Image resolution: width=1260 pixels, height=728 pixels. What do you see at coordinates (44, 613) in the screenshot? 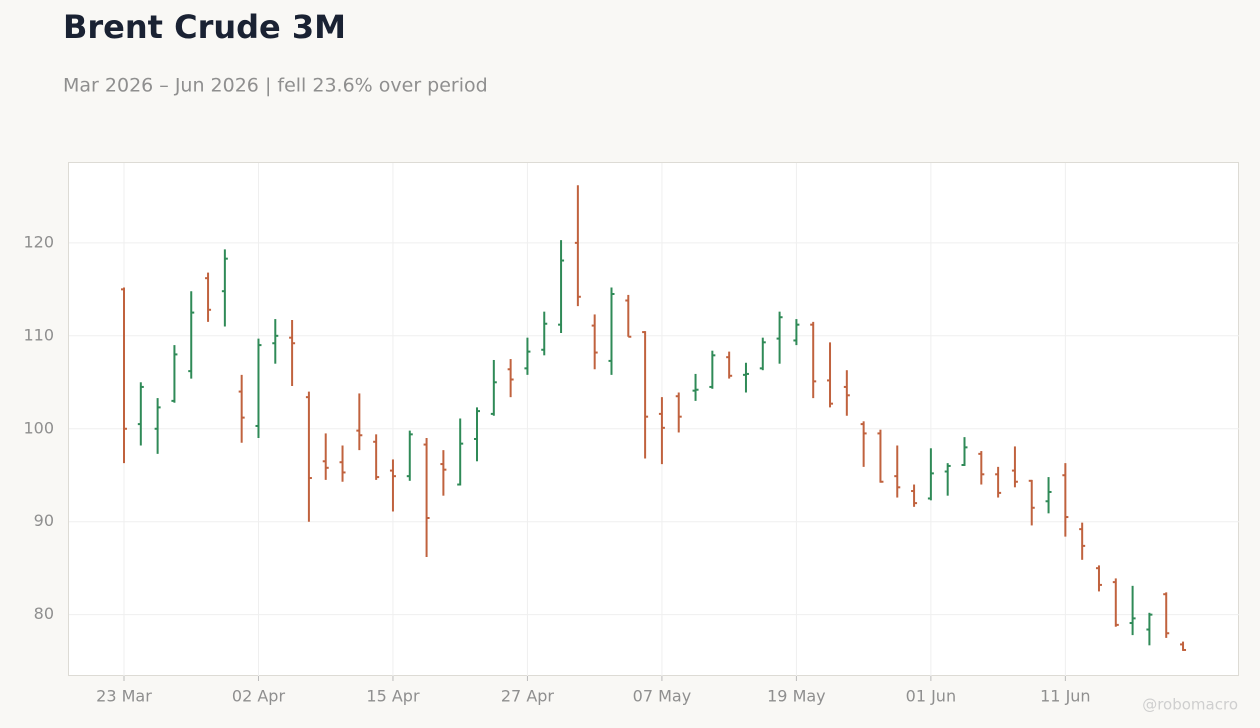
I see `y-tick-label: 80` at bounding box center [44, 613].